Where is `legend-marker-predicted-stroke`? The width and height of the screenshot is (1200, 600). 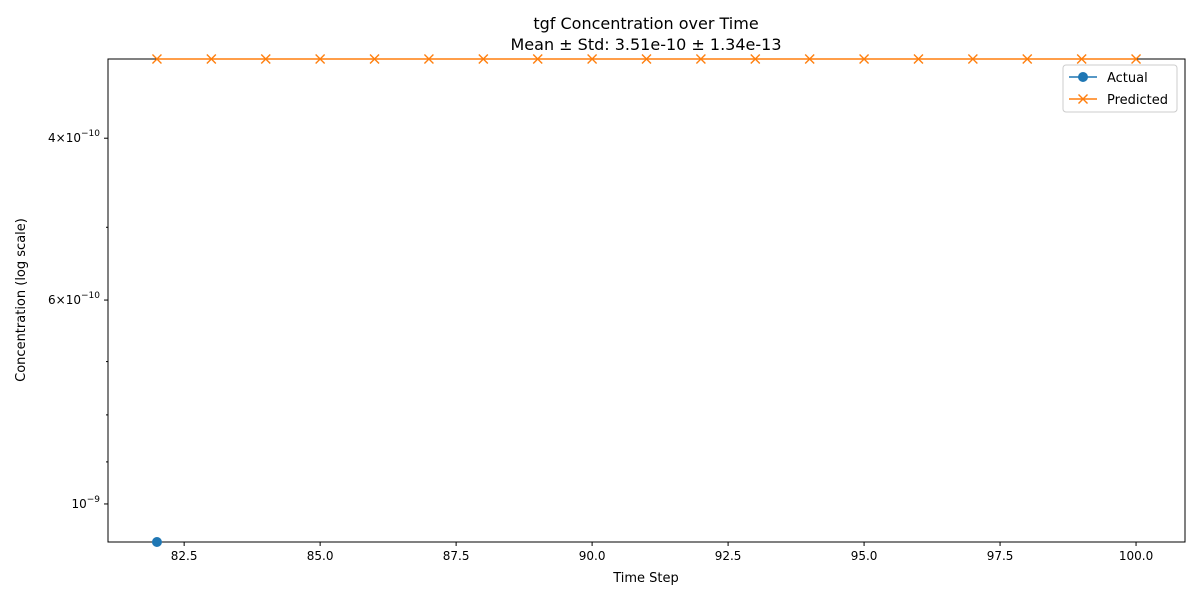
legend-marker-predicted-stroke is located at coordinates (1083, 99).